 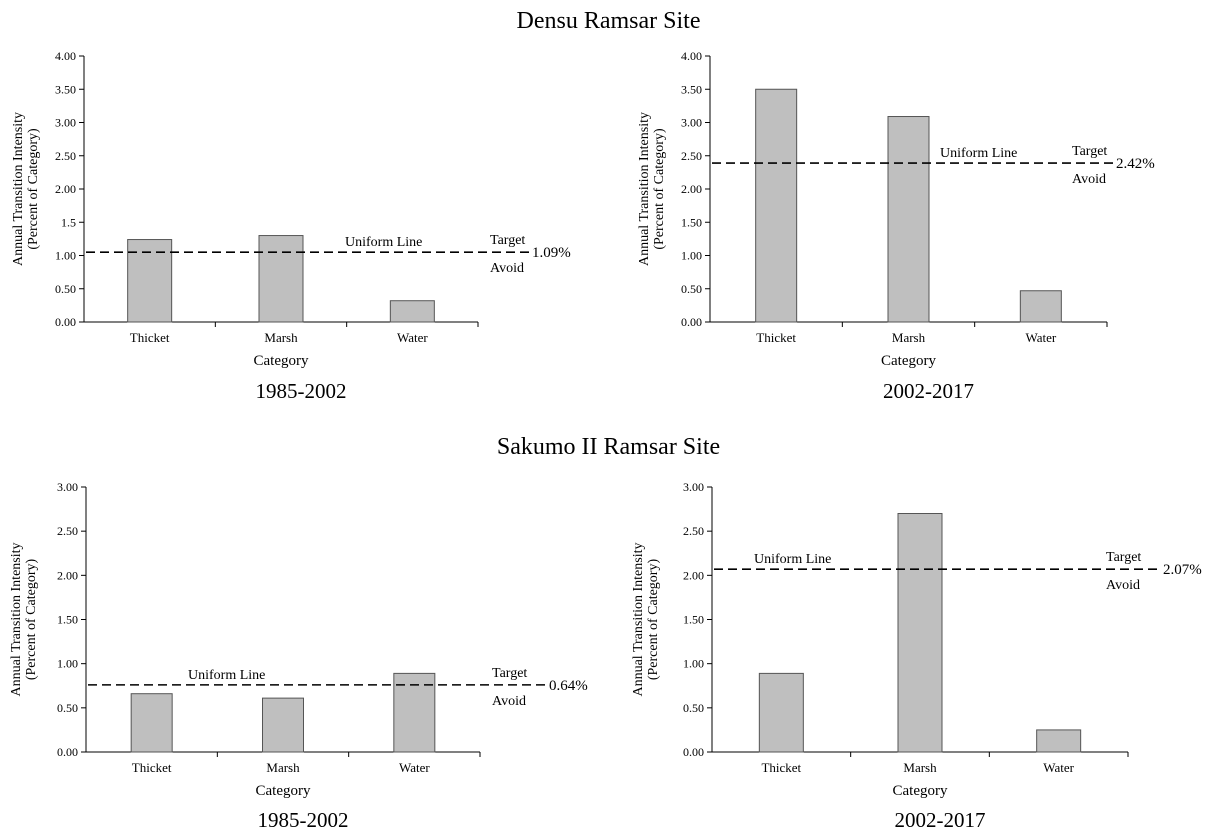 What do you see at coordinates (1135, 164) in the screenshot?
I see `uniform-percent-label: 2.42%` at bounding box center [1135, 164].